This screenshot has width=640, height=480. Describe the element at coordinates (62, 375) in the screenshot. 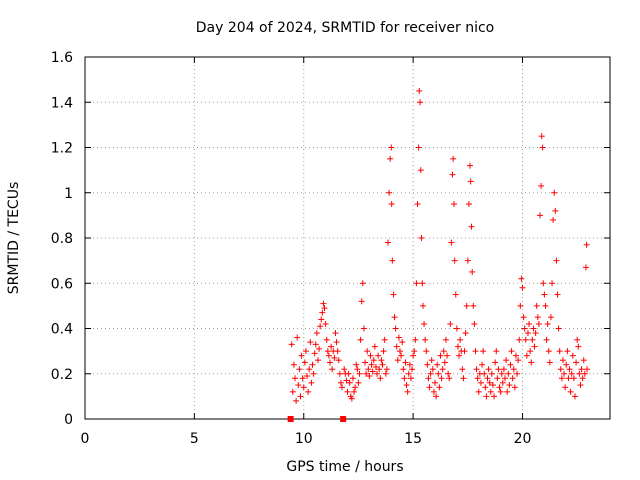

I see `y-tick-label: 0.2` at that location.